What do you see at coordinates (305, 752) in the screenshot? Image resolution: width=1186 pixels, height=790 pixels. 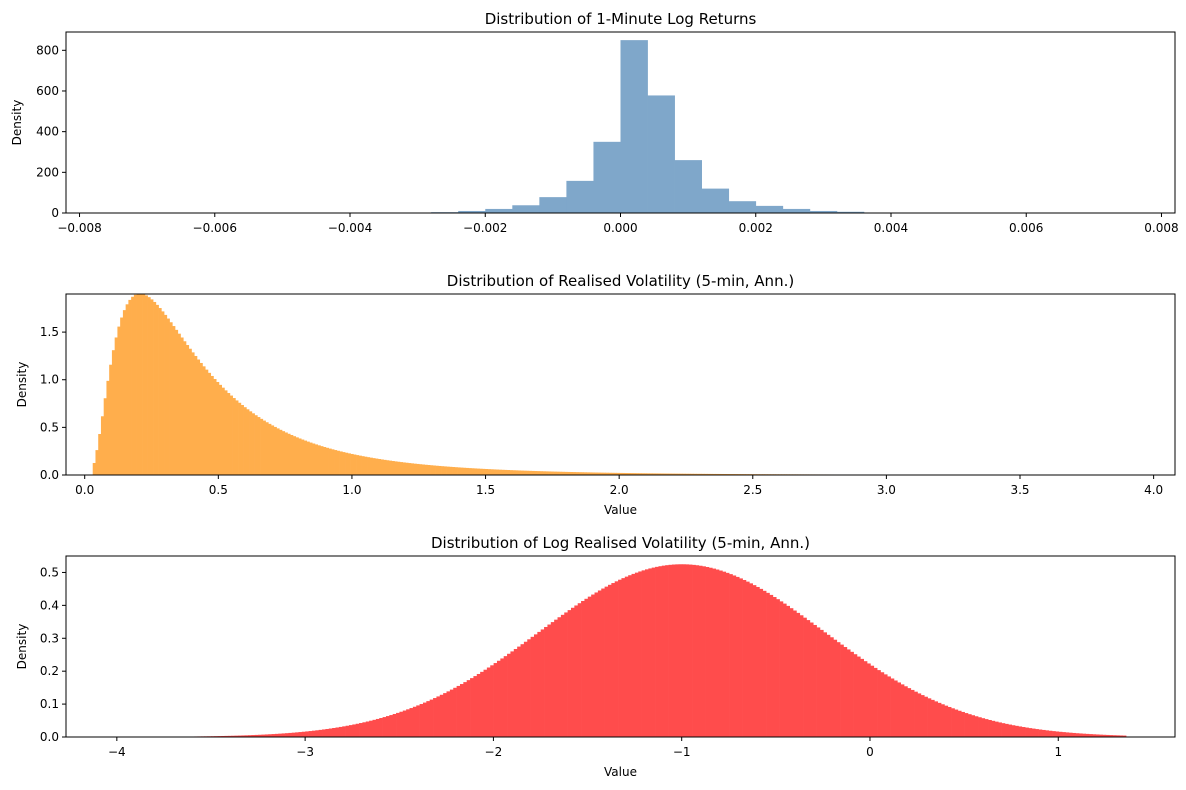 I see `x-tick-label: −3` at bounding box center [305, 752].